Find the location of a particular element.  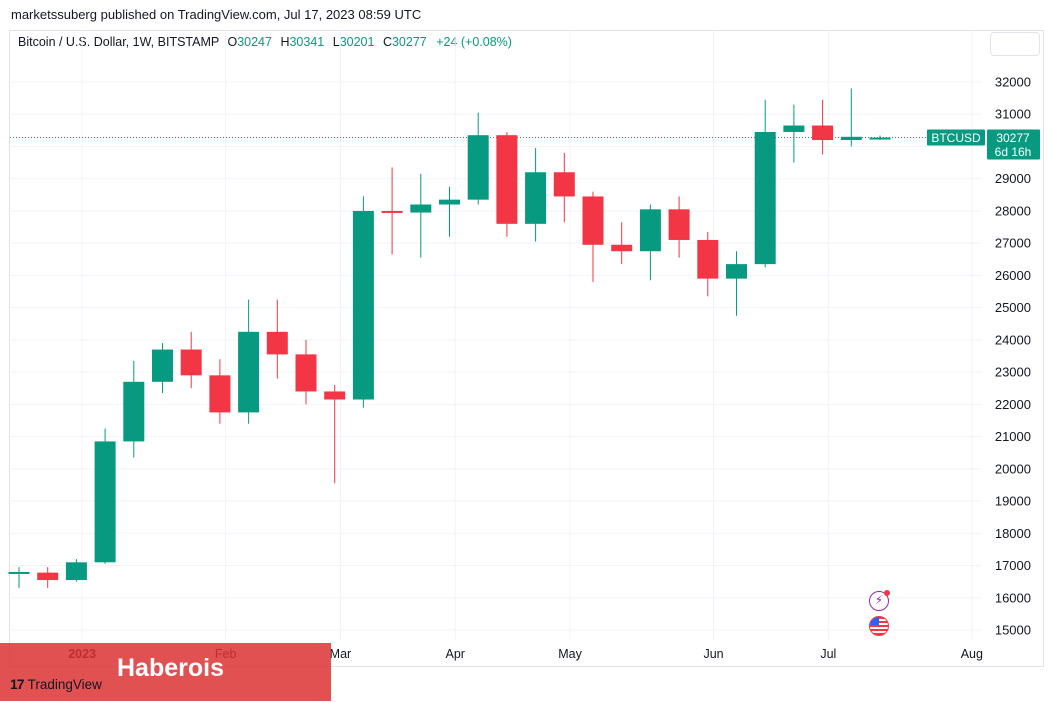

y-tick-label: 27000 is located at coordinates (1013, 243).